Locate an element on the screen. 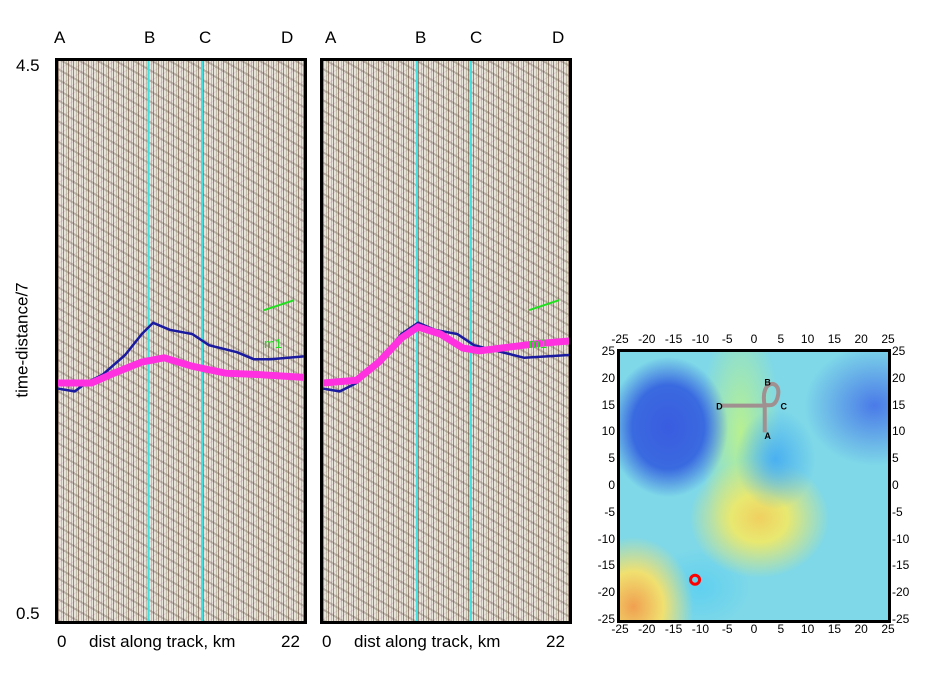 Image resolution: width=933 pixels, height=684 pixels. map-tick-top: 5 is located at coordinates (781, 339).